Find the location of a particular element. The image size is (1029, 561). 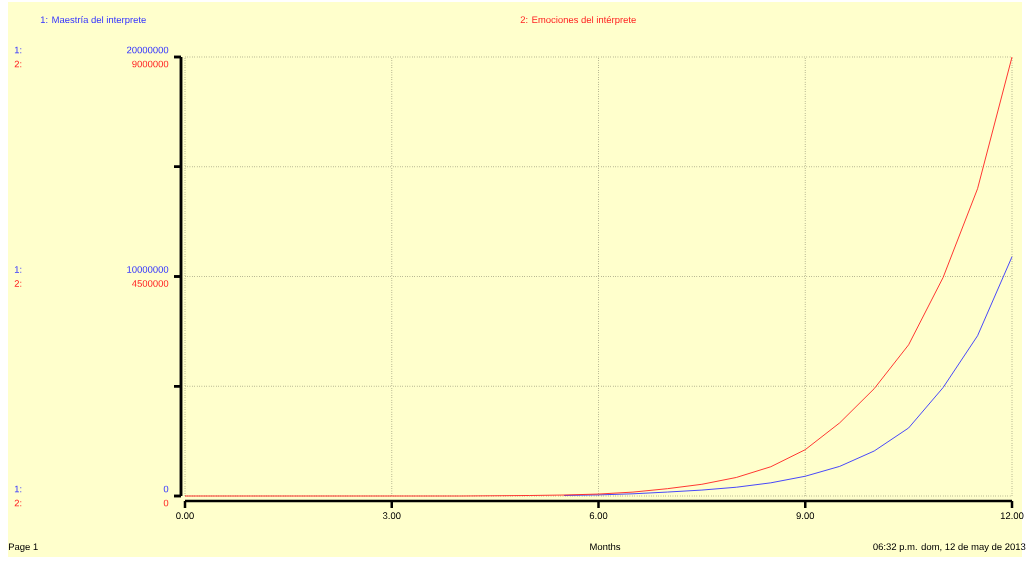

y2-tick-label: 9000000 is located at coordinates (150, 64).